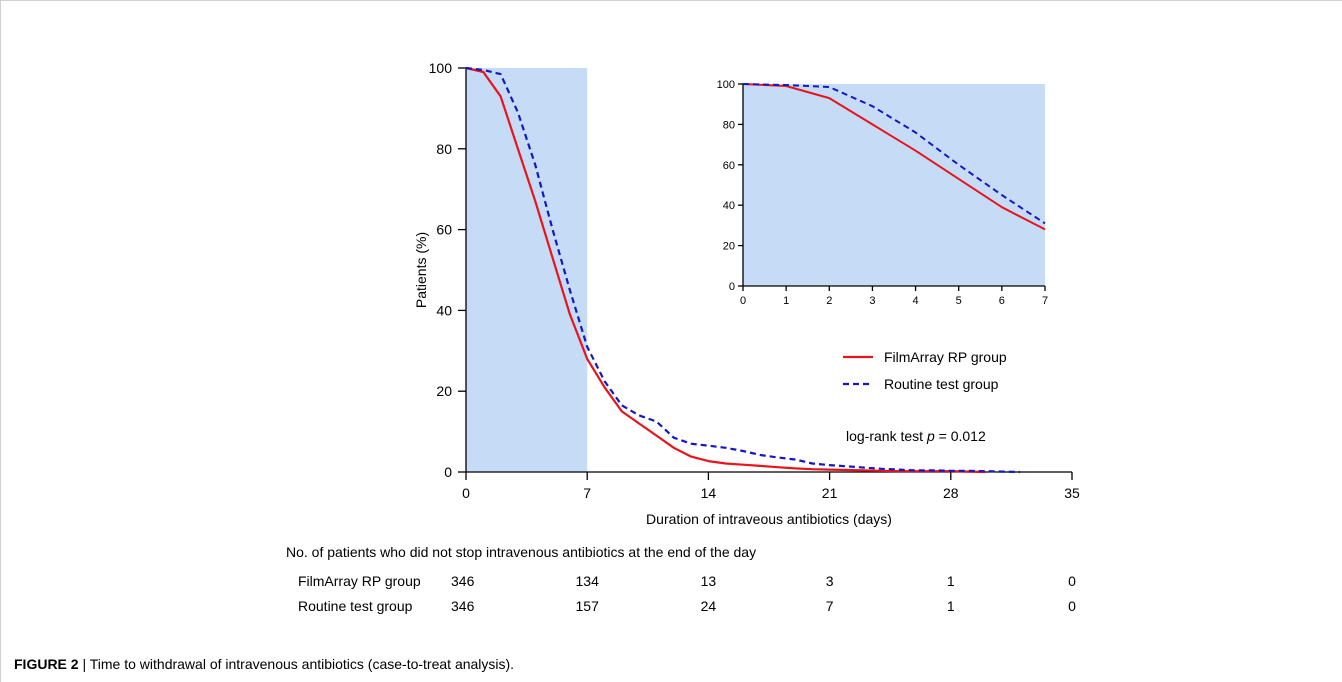 The height and width of the screenshot is (682, 1342). I want to click on legend: FilmArray RP group Routine test group, so click(925, 370).